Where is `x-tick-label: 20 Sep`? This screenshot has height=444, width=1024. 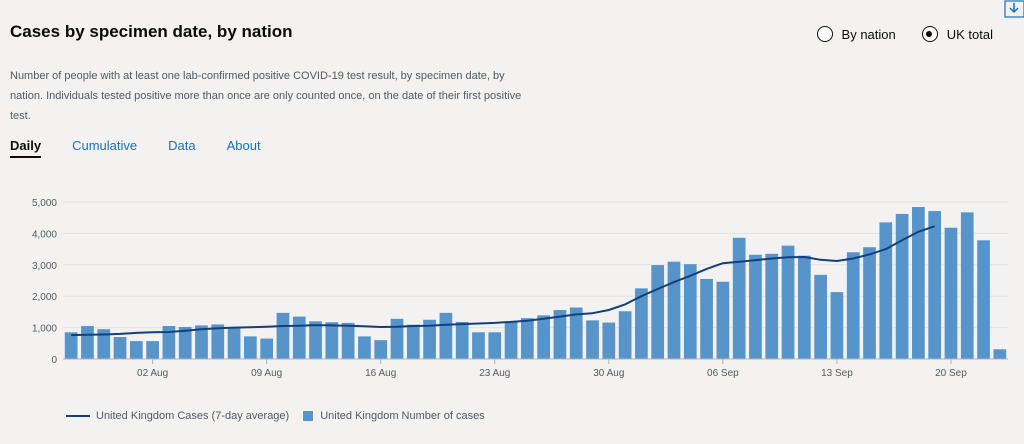 x-tick-label: 20 Sep is located at coordinates (951, 373).